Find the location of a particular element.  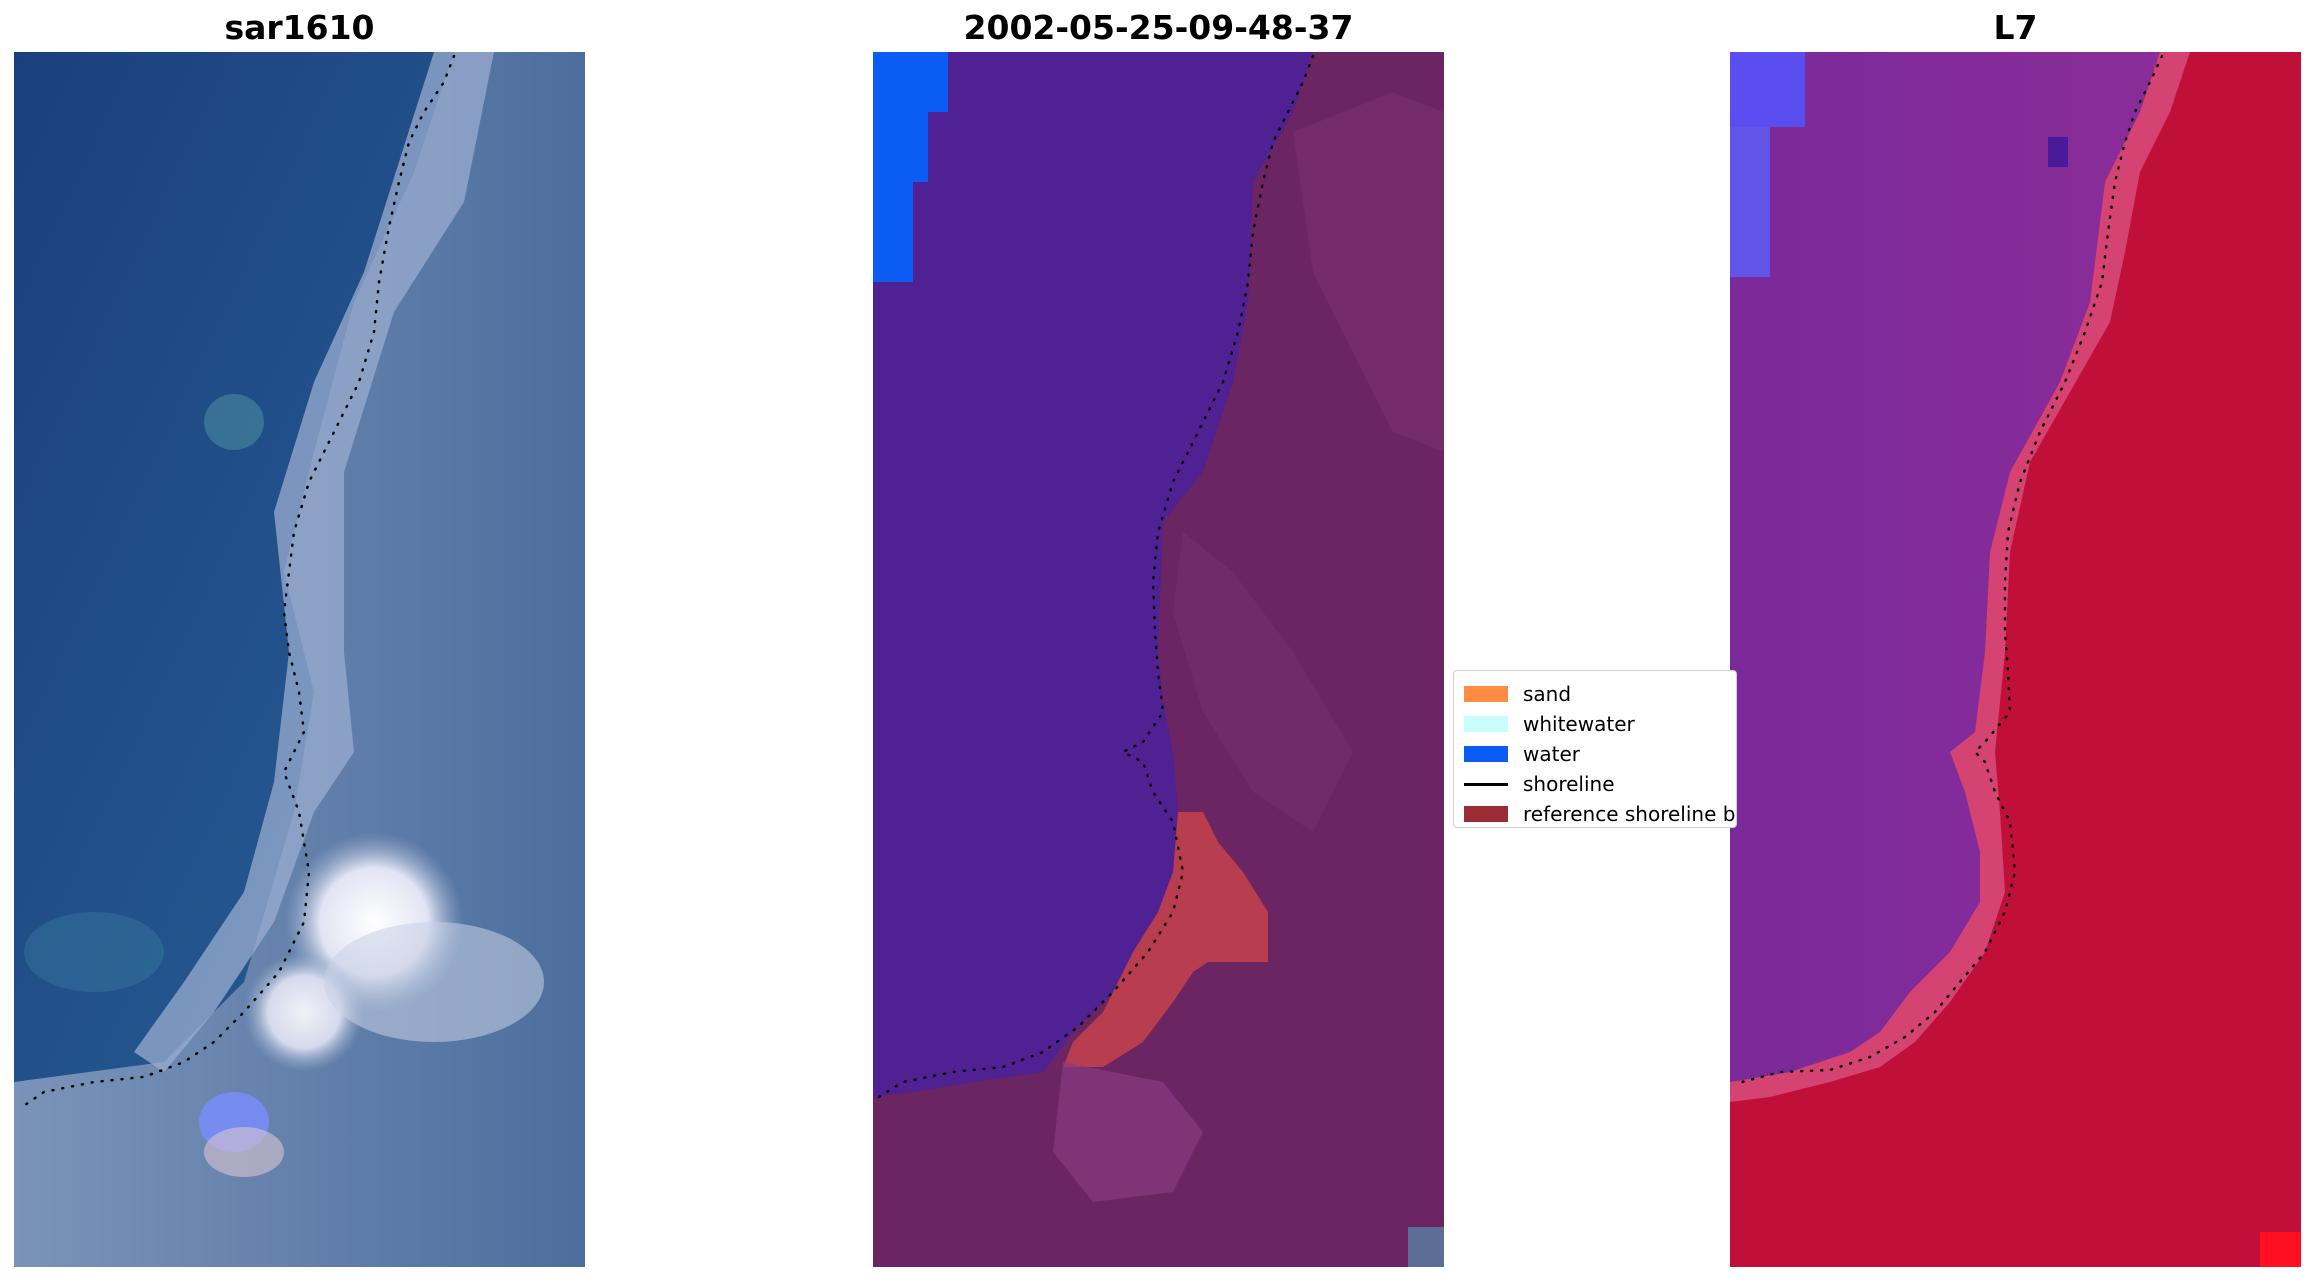

shoreline-line-icon is located at coordinates (1486, 784).